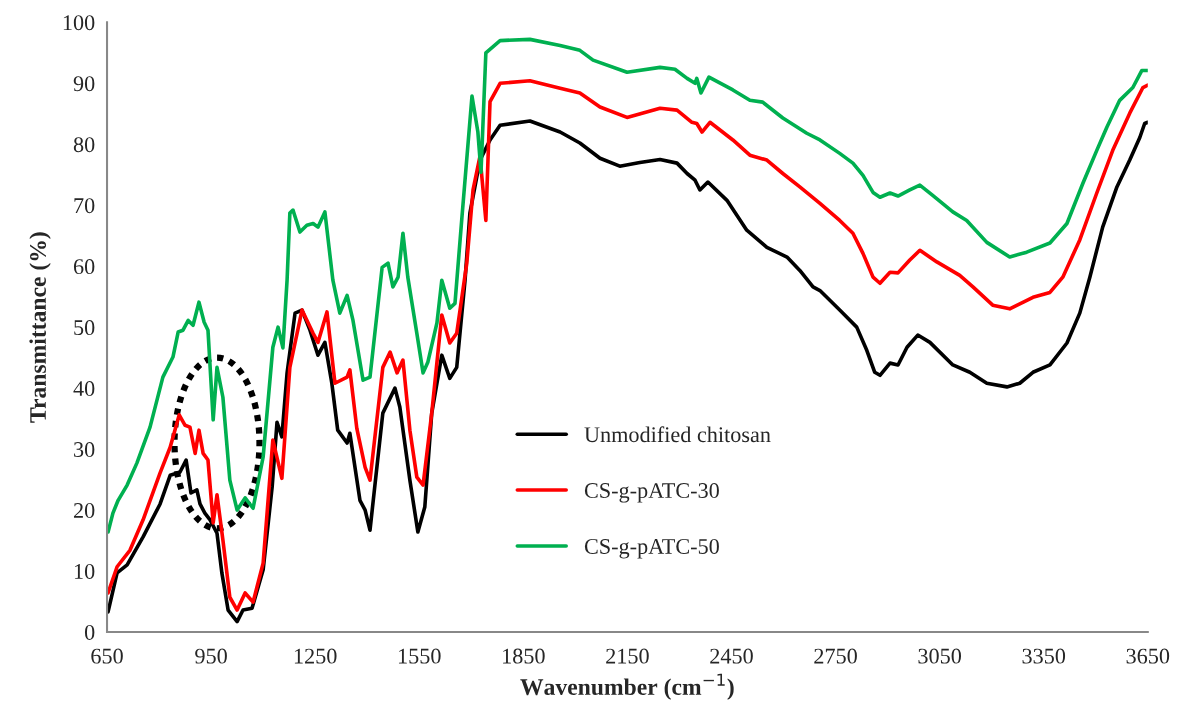 This screenshot has height=719, width=1180. What do you see at coordinates (84, 267) in the screenshot?
I see `y-tick-label: 60` at bounding box center [84, 267].